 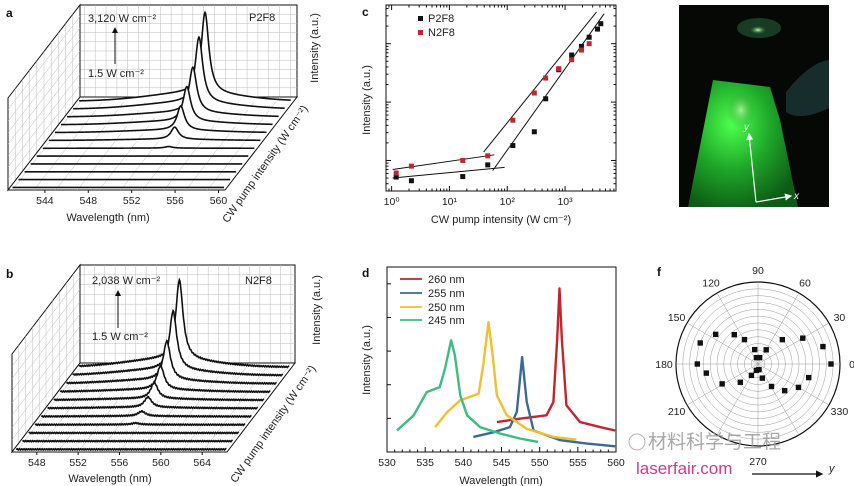 I want to click on x-tick-label: 530, so click(x=387, y=463).